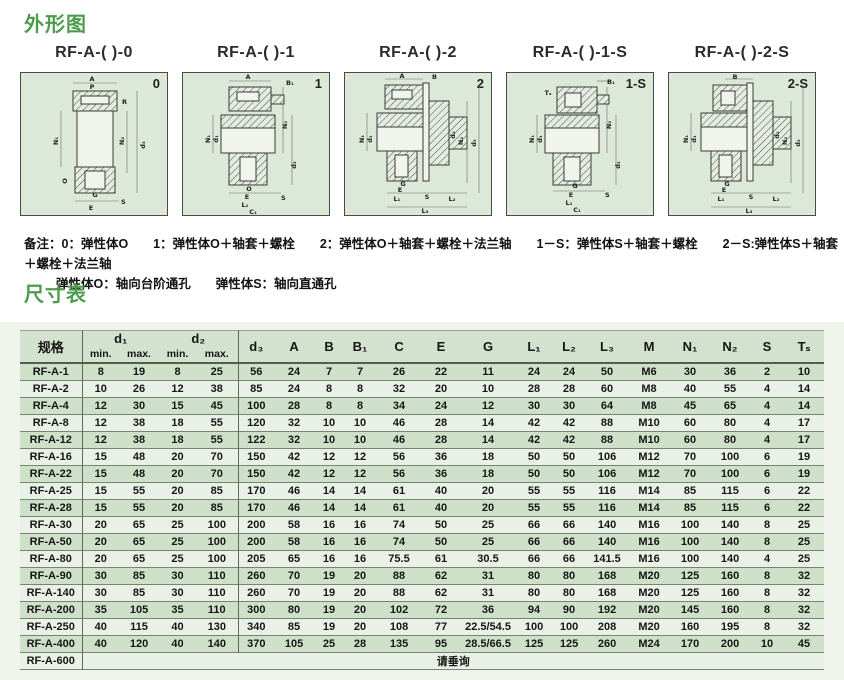  What do you see at coordinates (649, 457) in the screenshot?
I see `table-cell: M12` at bounding box center [649, 457].